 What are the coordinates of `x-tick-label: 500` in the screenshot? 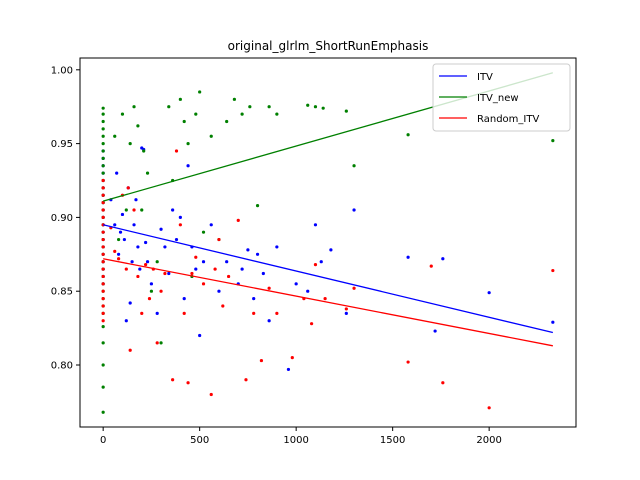 It's located at (199, 440).